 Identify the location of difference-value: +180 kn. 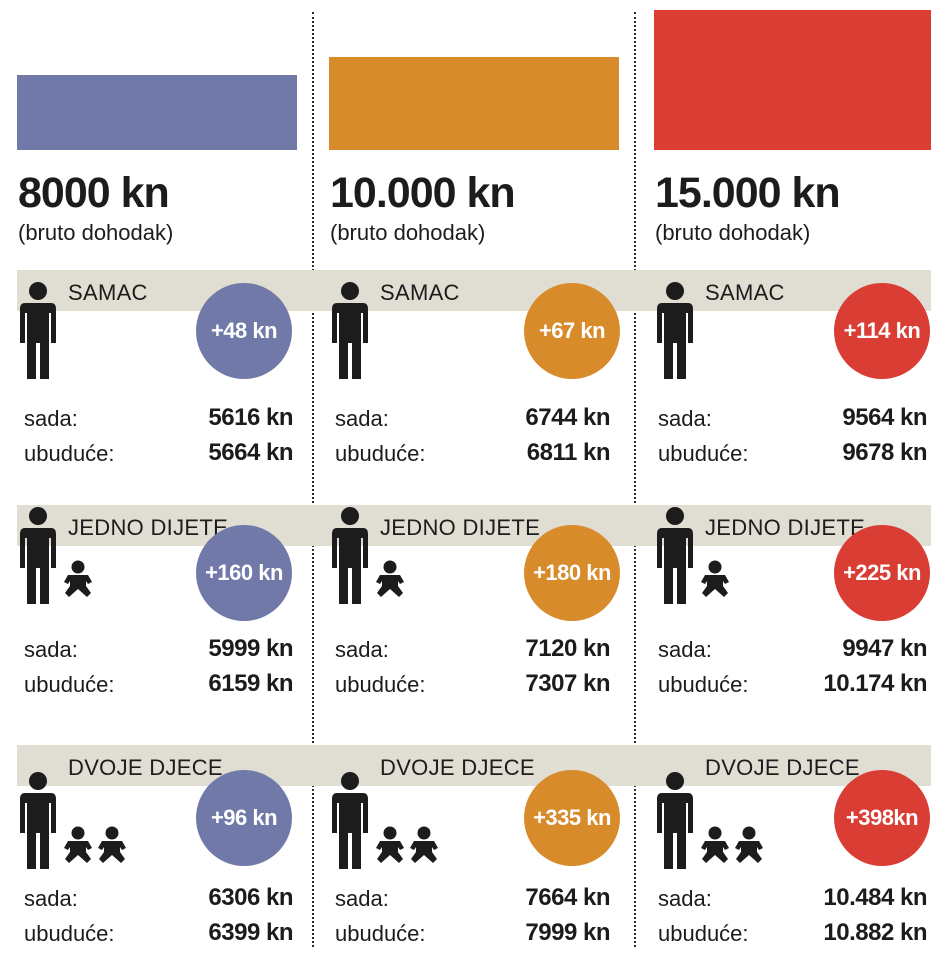
(572, 572).